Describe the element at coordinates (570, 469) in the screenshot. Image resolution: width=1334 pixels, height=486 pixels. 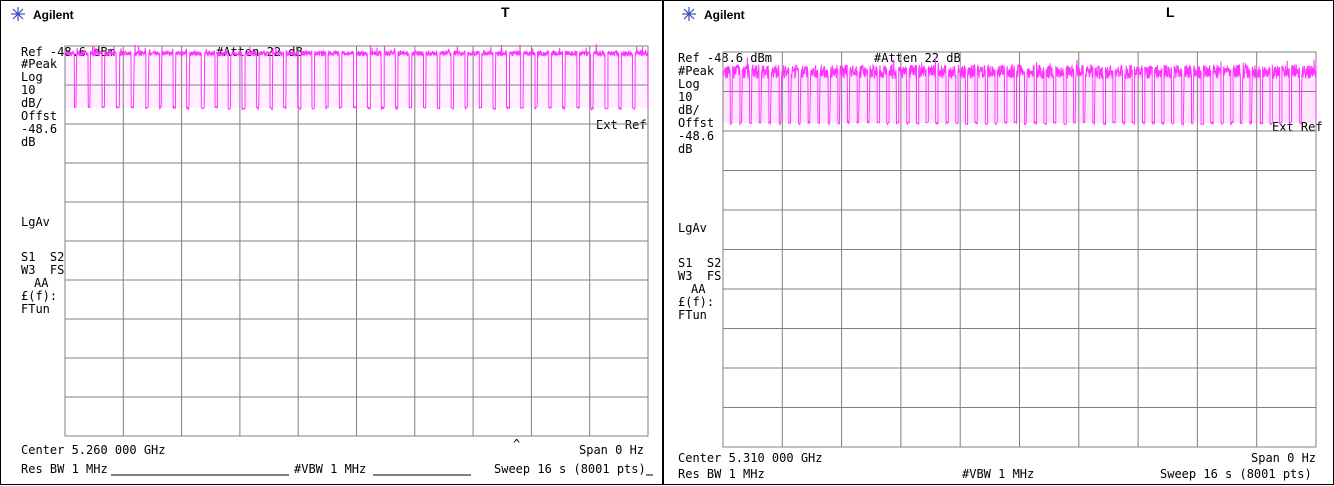
I see `sweep-time: Sweep 16 s (8001 pts)` at that location.